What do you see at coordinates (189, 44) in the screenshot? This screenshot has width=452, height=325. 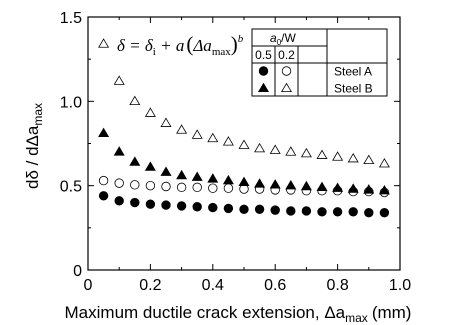 I see `eq-paren-open: (` at bounding box center [189, 44].